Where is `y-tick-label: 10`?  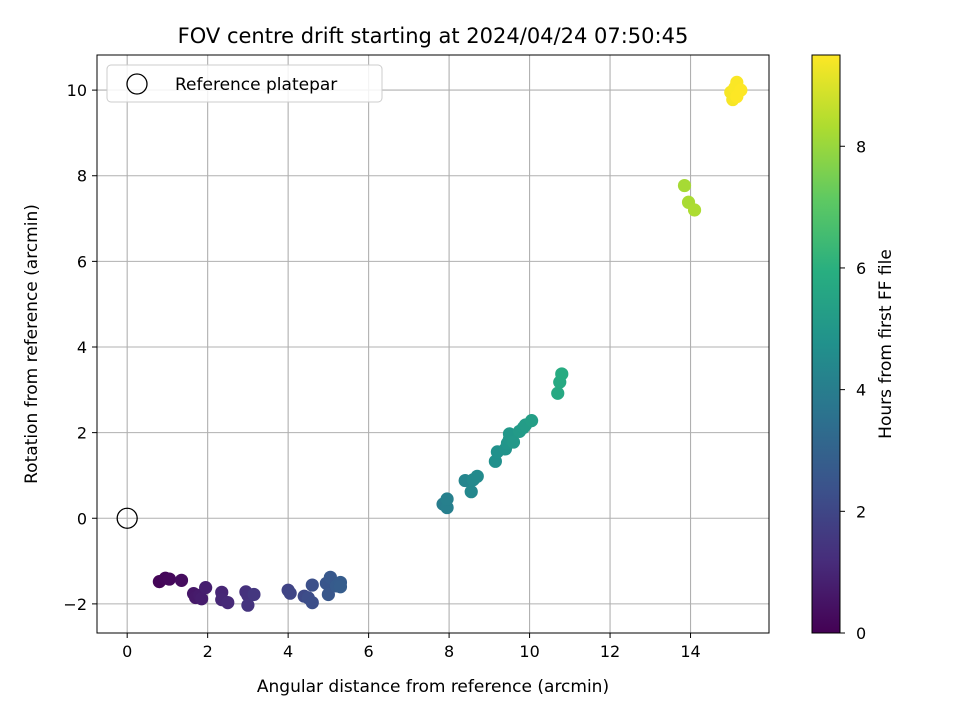
y-tick-label: 10 is located at coordinates (77, 90).